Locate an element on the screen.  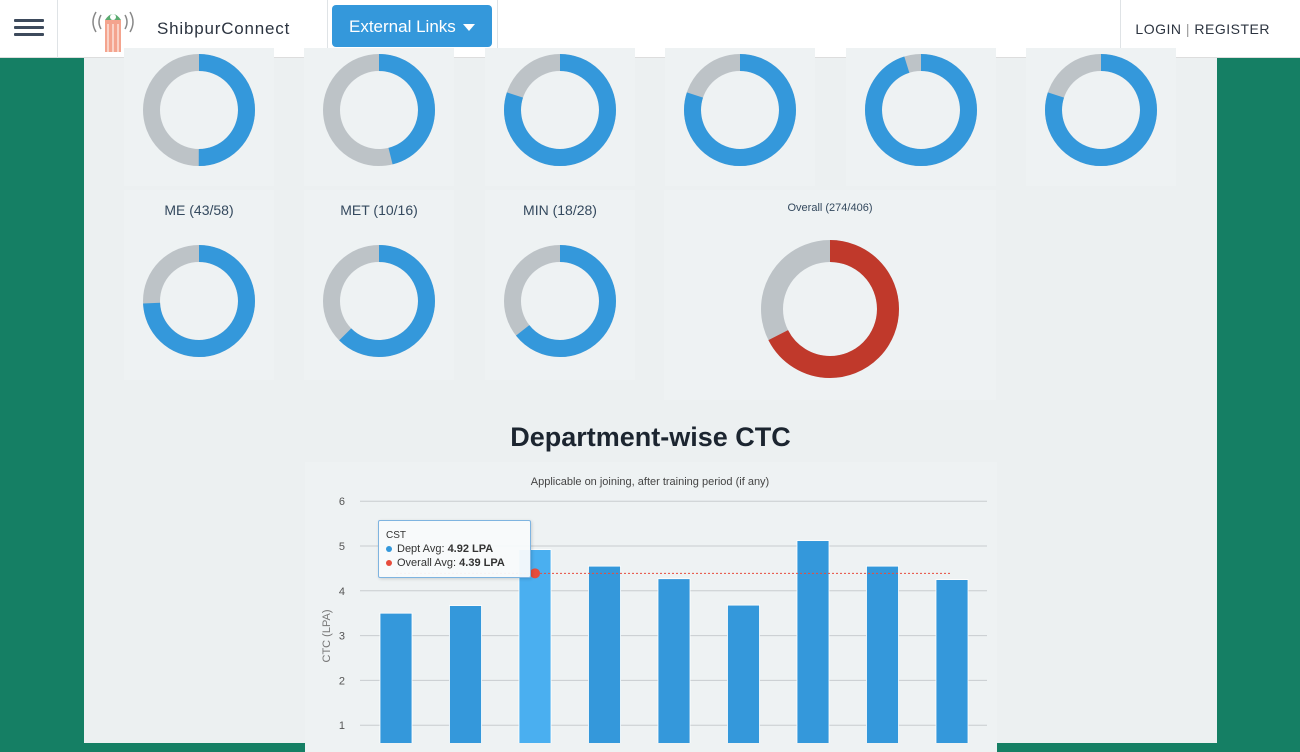
brand-name: ShibpurConnect is located at coordinates (224, 28).